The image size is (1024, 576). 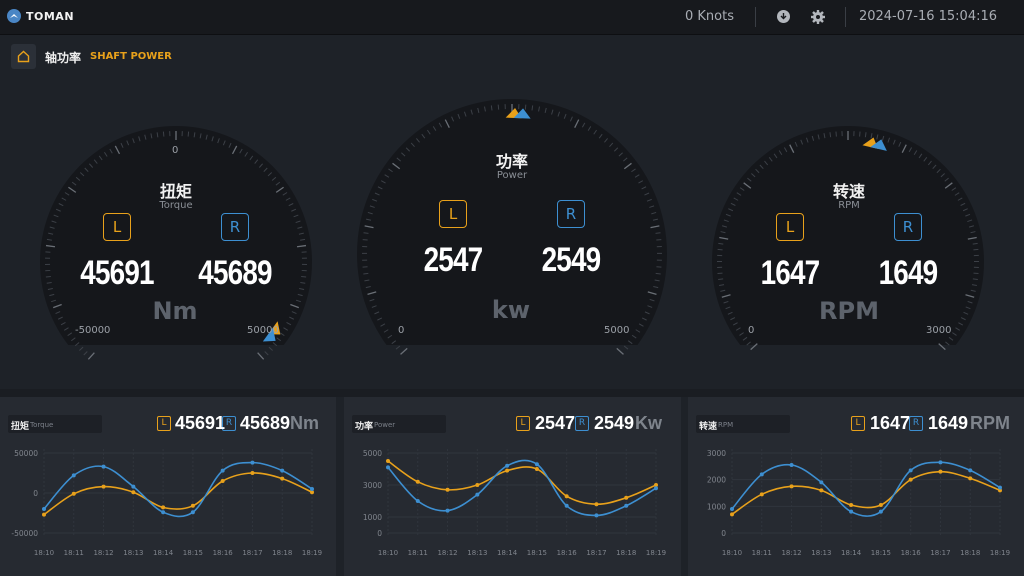 I want to click on torque-dial, so click(x=176, y=235).